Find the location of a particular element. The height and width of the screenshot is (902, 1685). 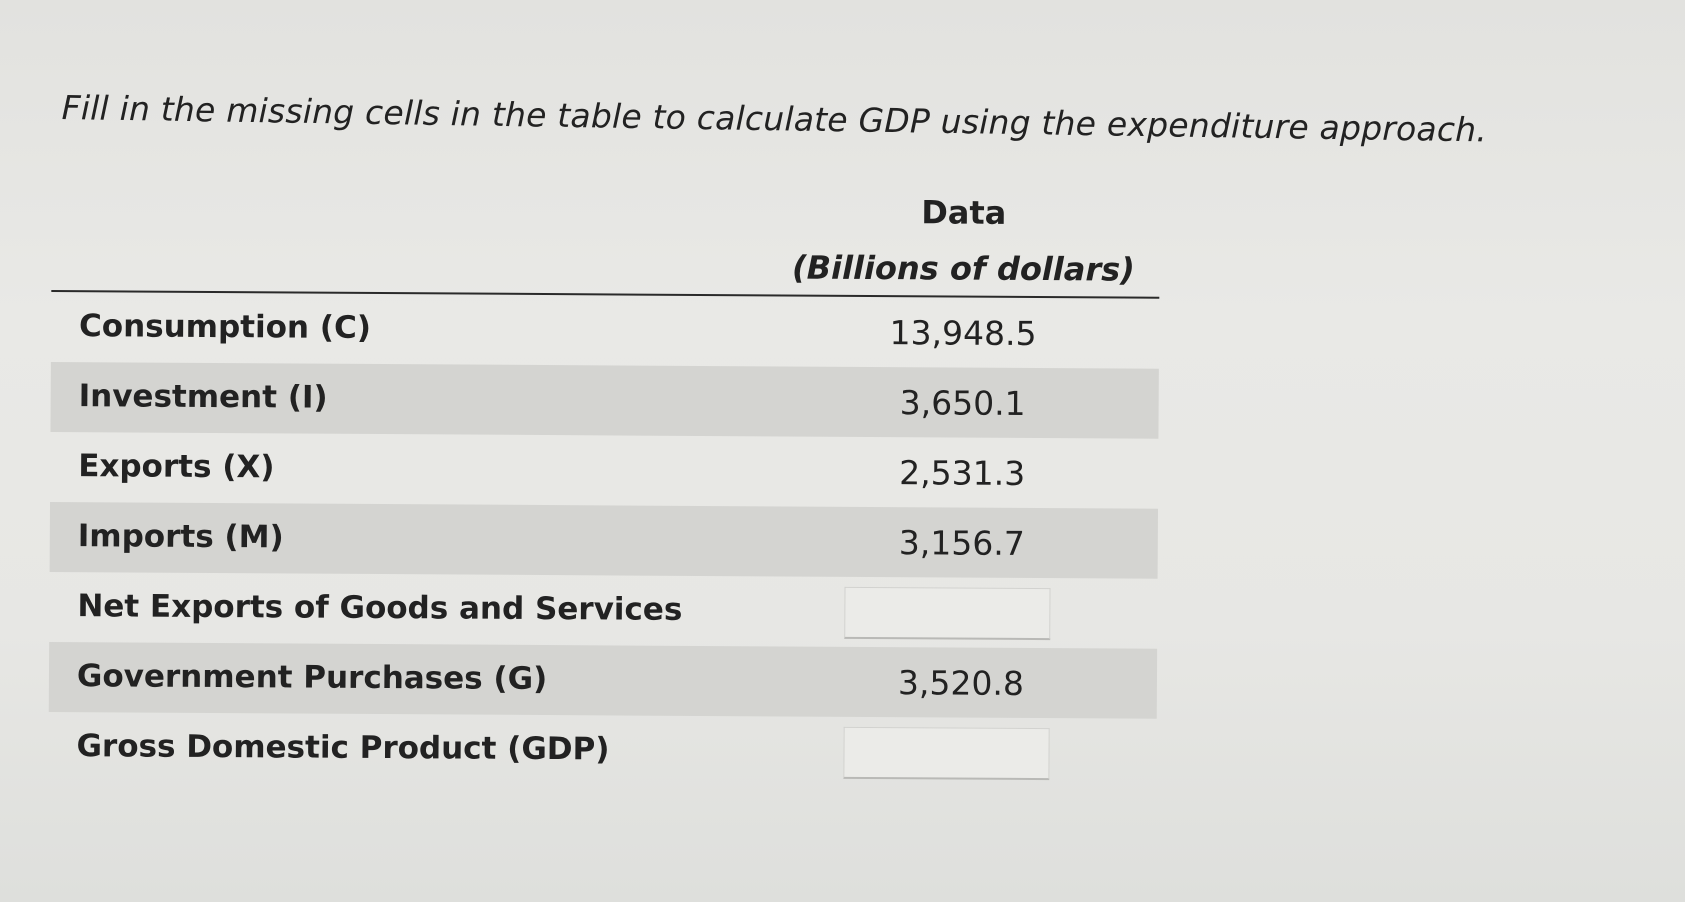

row-label: Consumption (C) is located at coordinates (225, 327).